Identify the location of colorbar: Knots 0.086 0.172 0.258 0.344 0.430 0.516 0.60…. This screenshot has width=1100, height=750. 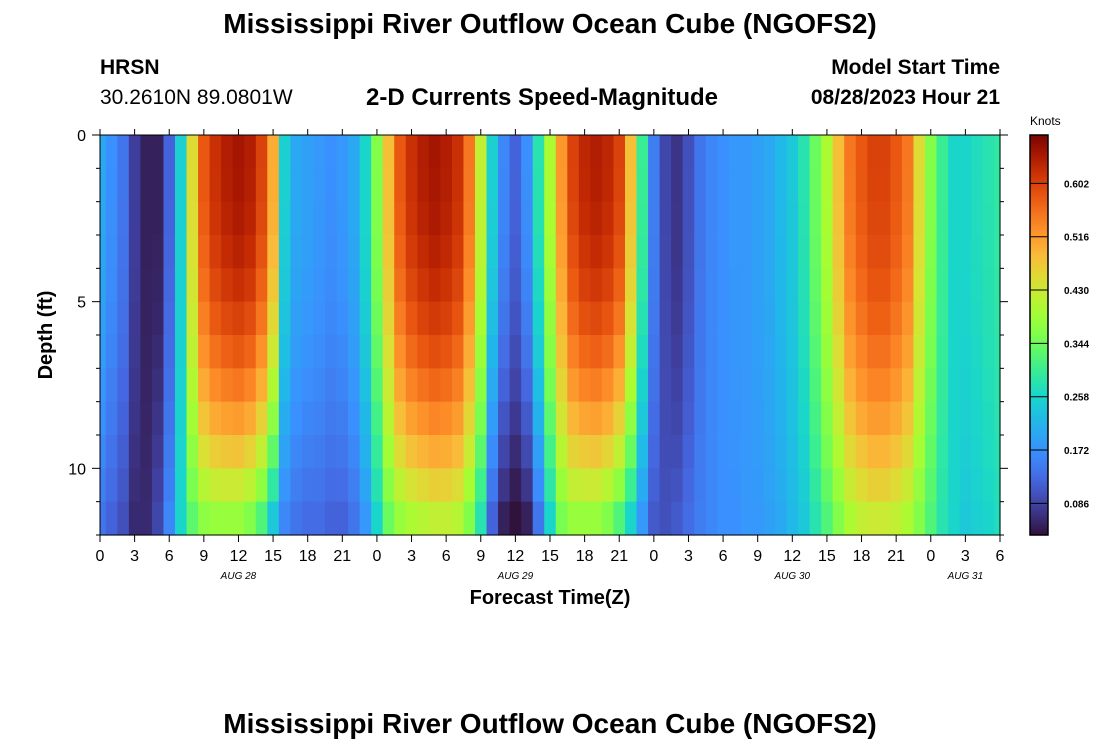
(1059, 325).